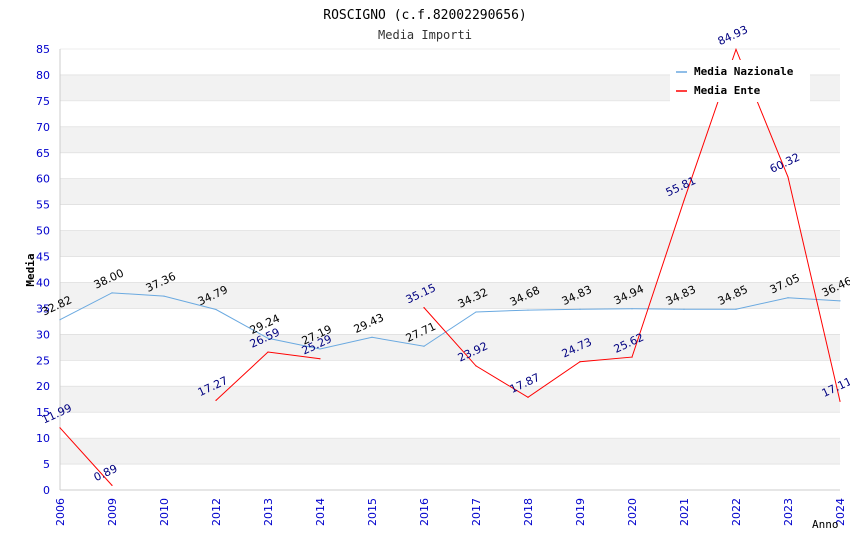  Describe the element at coordinates (320, 512) in the screenshot. I see `x-tick-label: 2014` at that location.